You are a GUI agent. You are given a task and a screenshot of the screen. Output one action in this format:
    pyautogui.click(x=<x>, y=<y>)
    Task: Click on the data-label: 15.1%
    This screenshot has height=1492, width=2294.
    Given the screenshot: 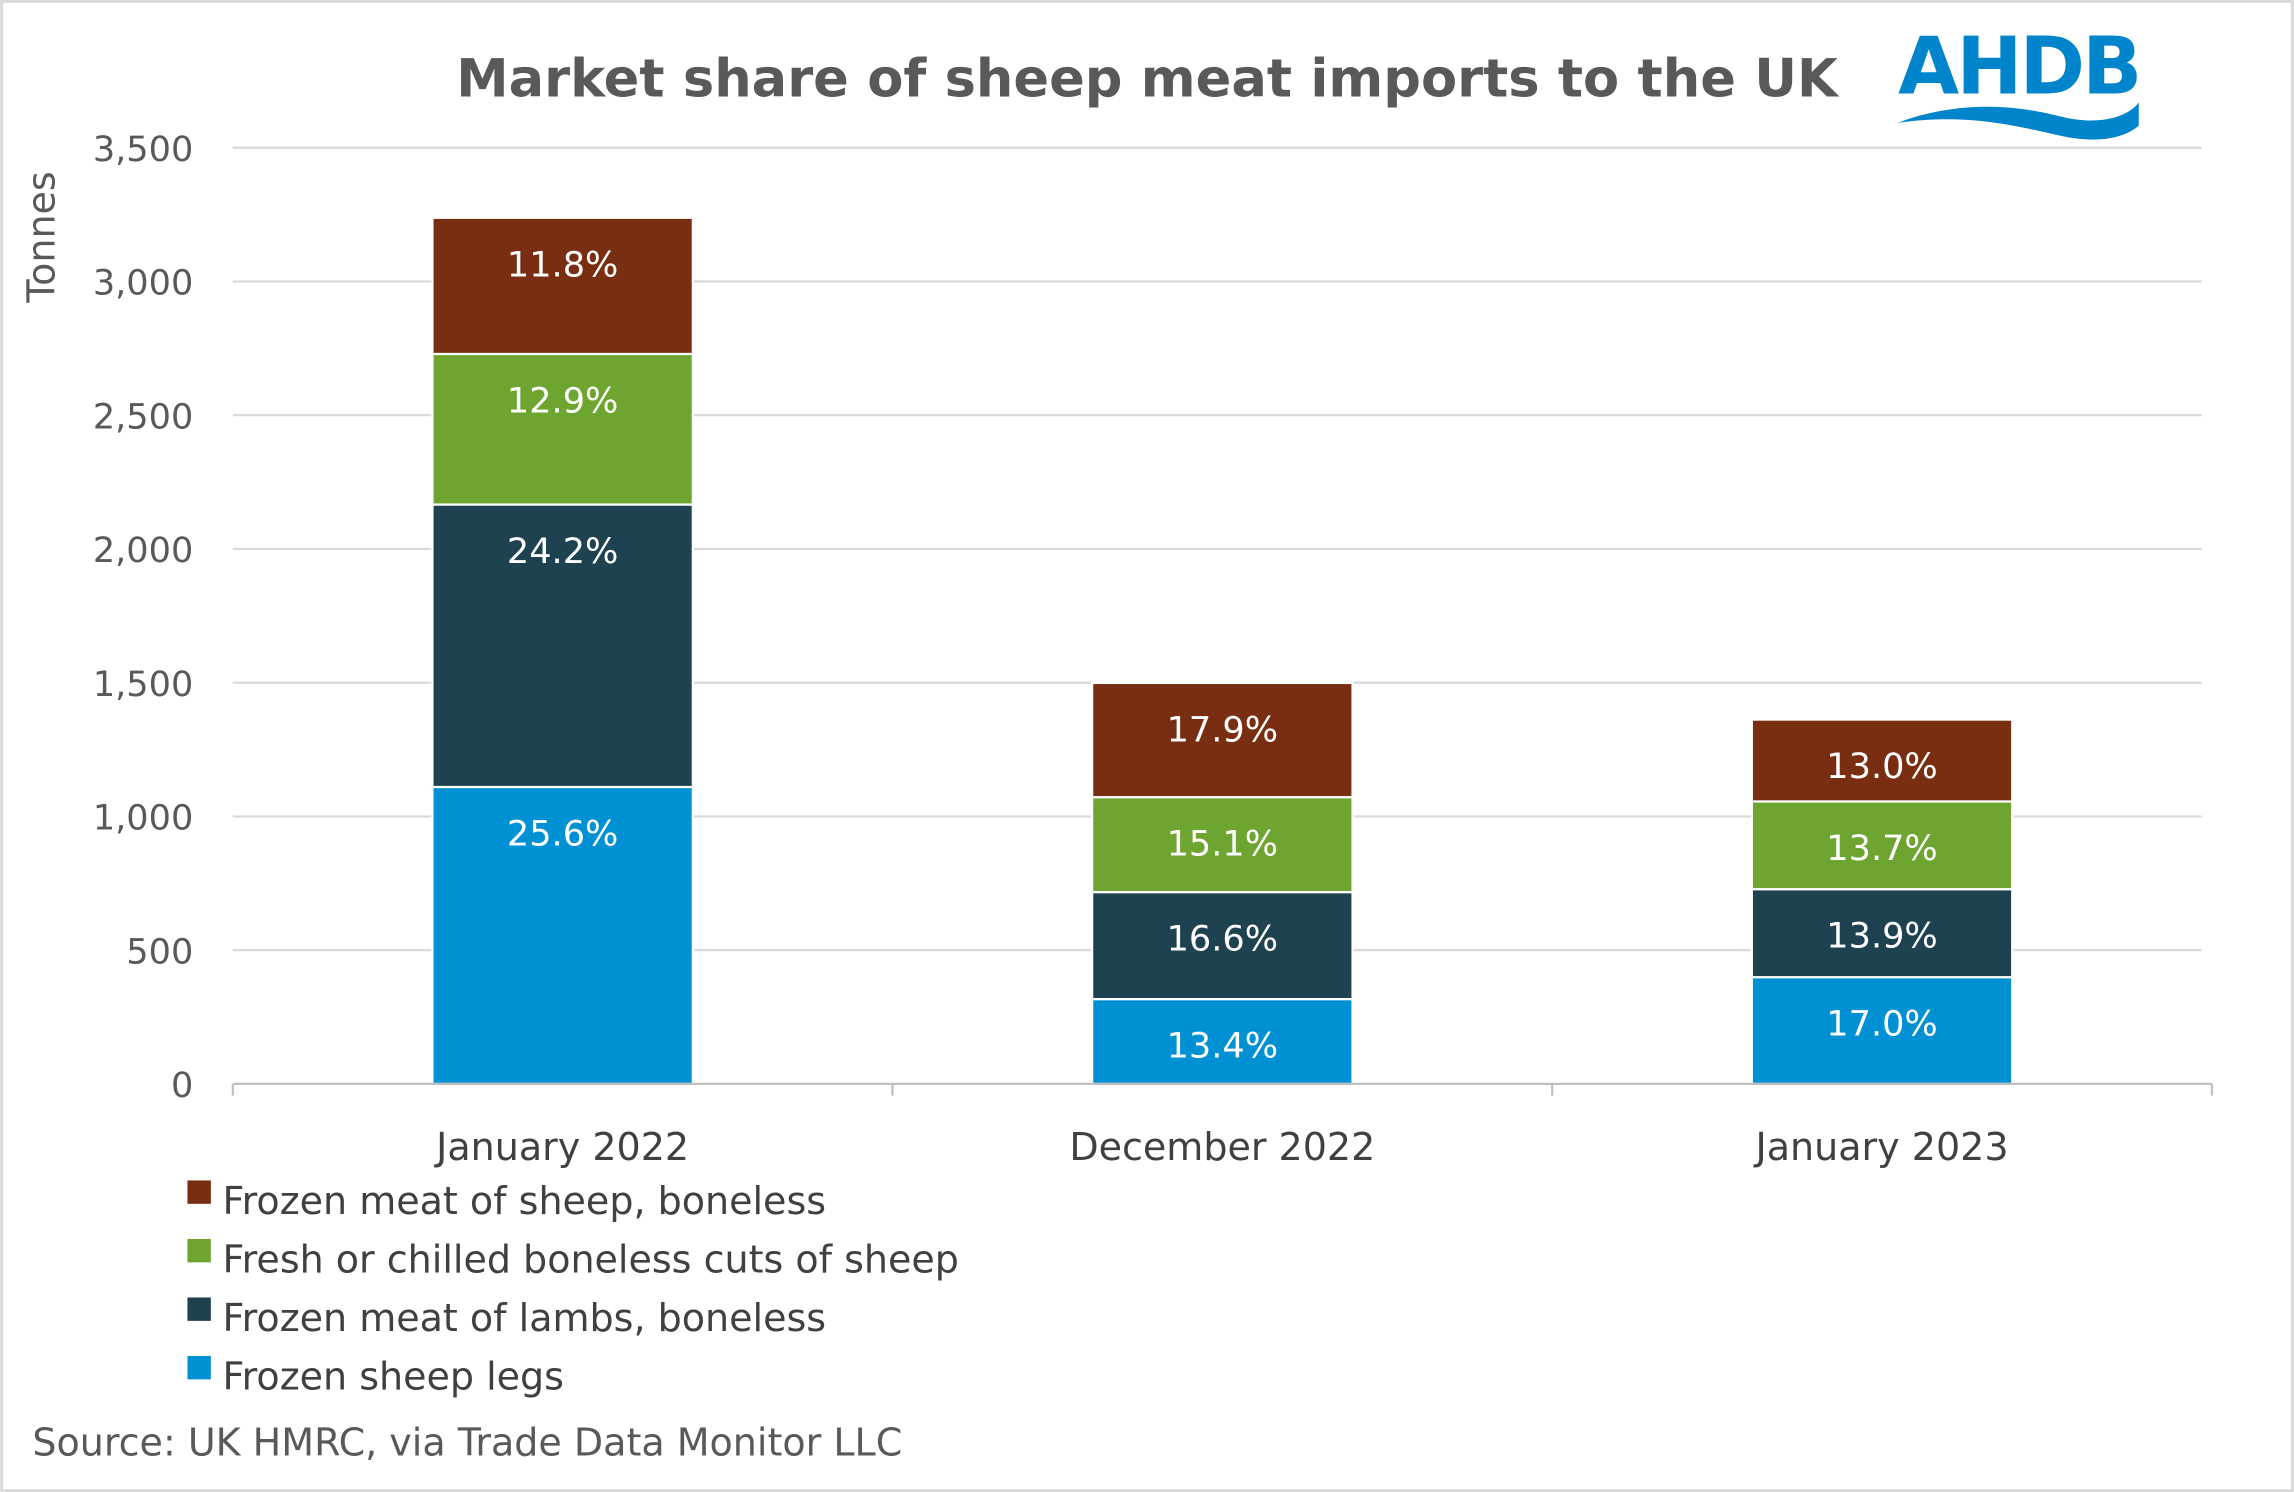 What is the action you would take?
    pyautogui.click(x=1222, y=844)
    